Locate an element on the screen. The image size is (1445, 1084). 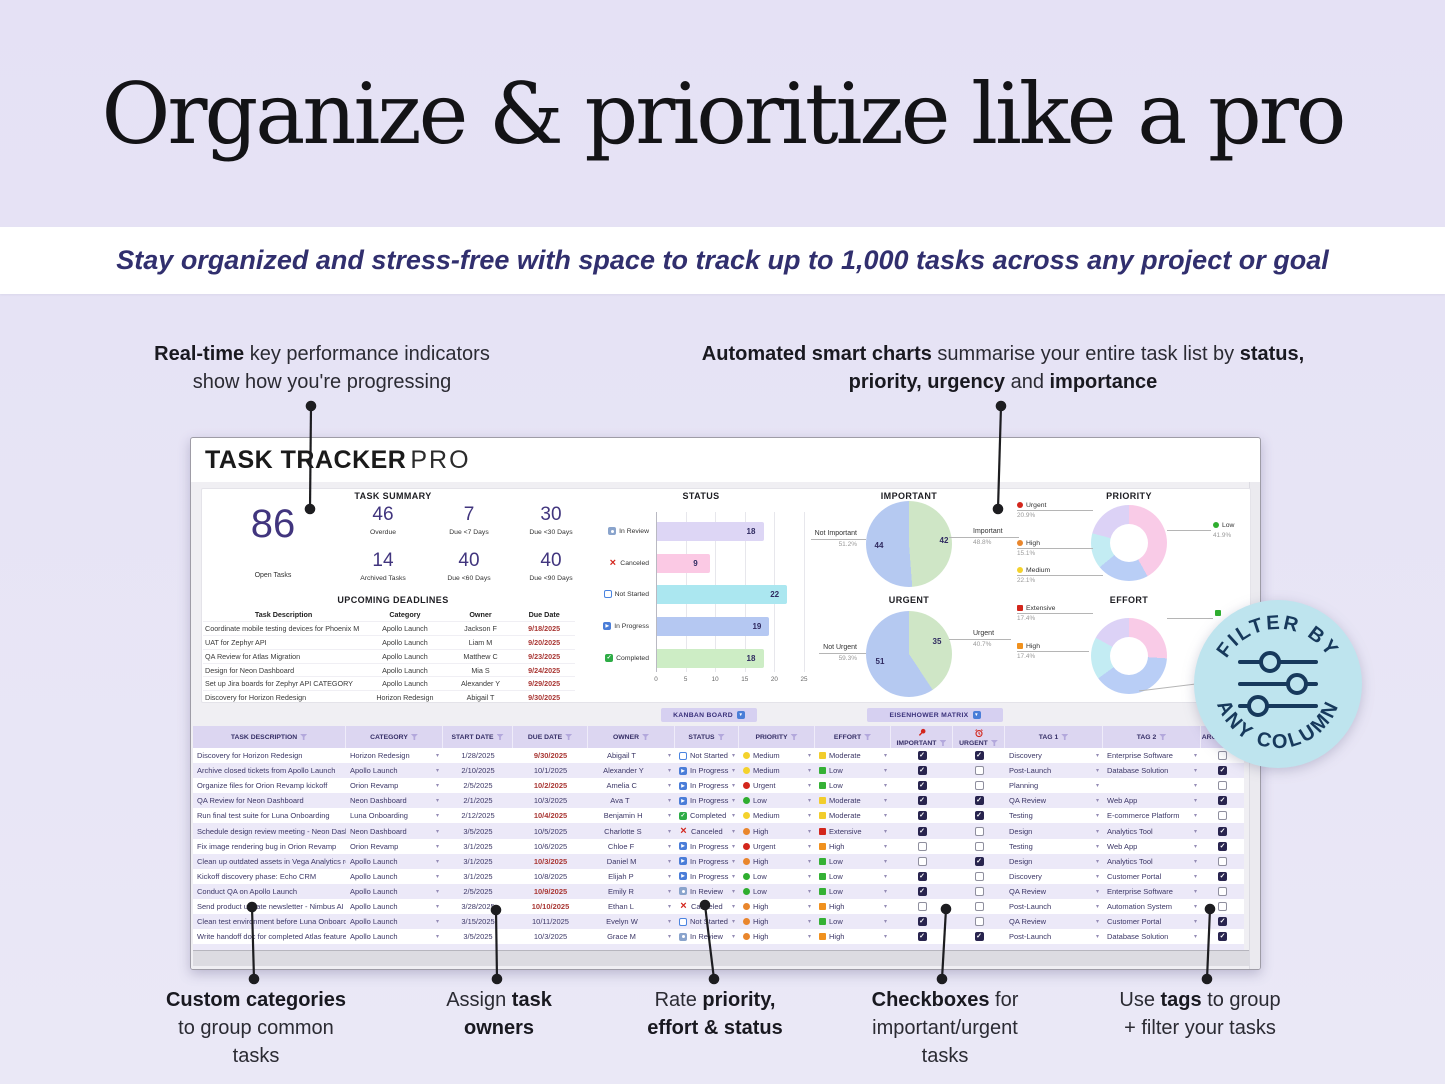
cell-category: Horizon Redesign ▾ is located at coordinates (394, 756).